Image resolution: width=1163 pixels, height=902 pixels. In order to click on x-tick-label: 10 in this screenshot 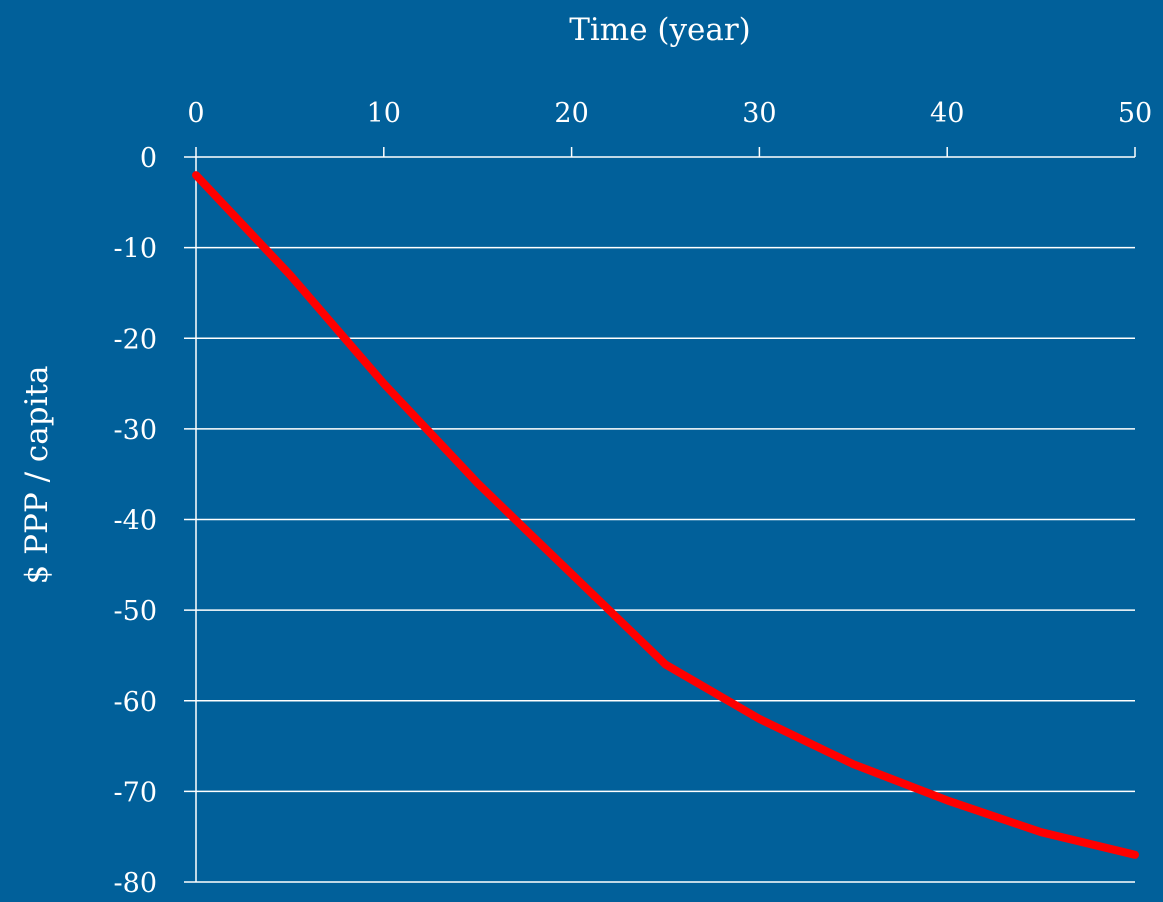, I will do `click(384, 113)`.